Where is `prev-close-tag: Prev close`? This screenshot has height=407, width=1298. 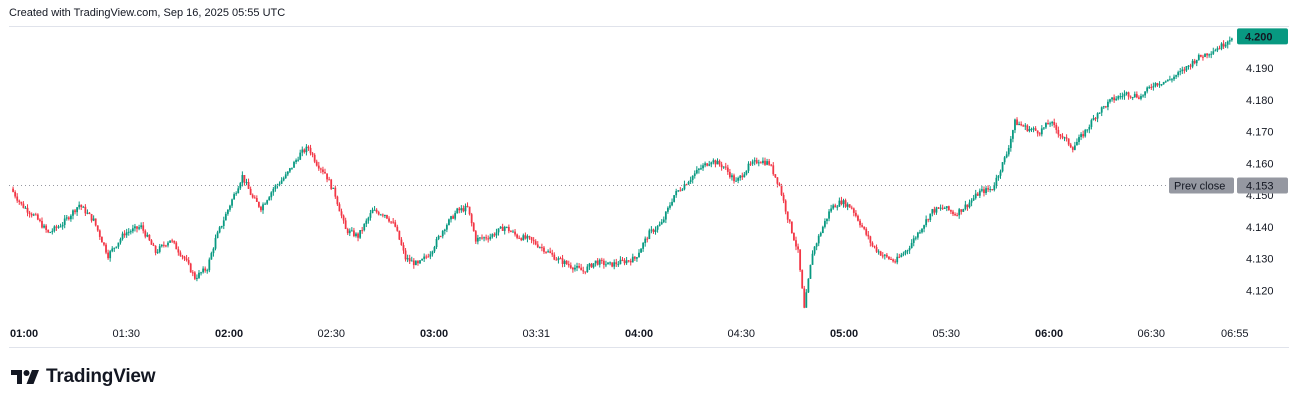
prev-close-tag: Prev close is located at coordinates (1201, 185).